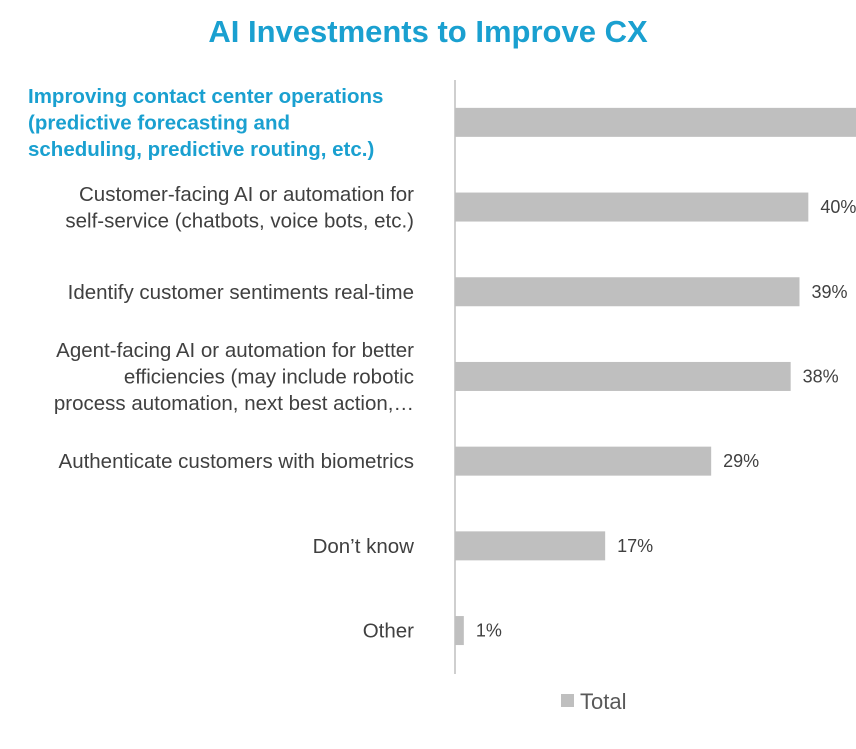 The image size is (856, 749). I want to click on category-label-3: Identify customer sentiments real-time, so click(241, 292).